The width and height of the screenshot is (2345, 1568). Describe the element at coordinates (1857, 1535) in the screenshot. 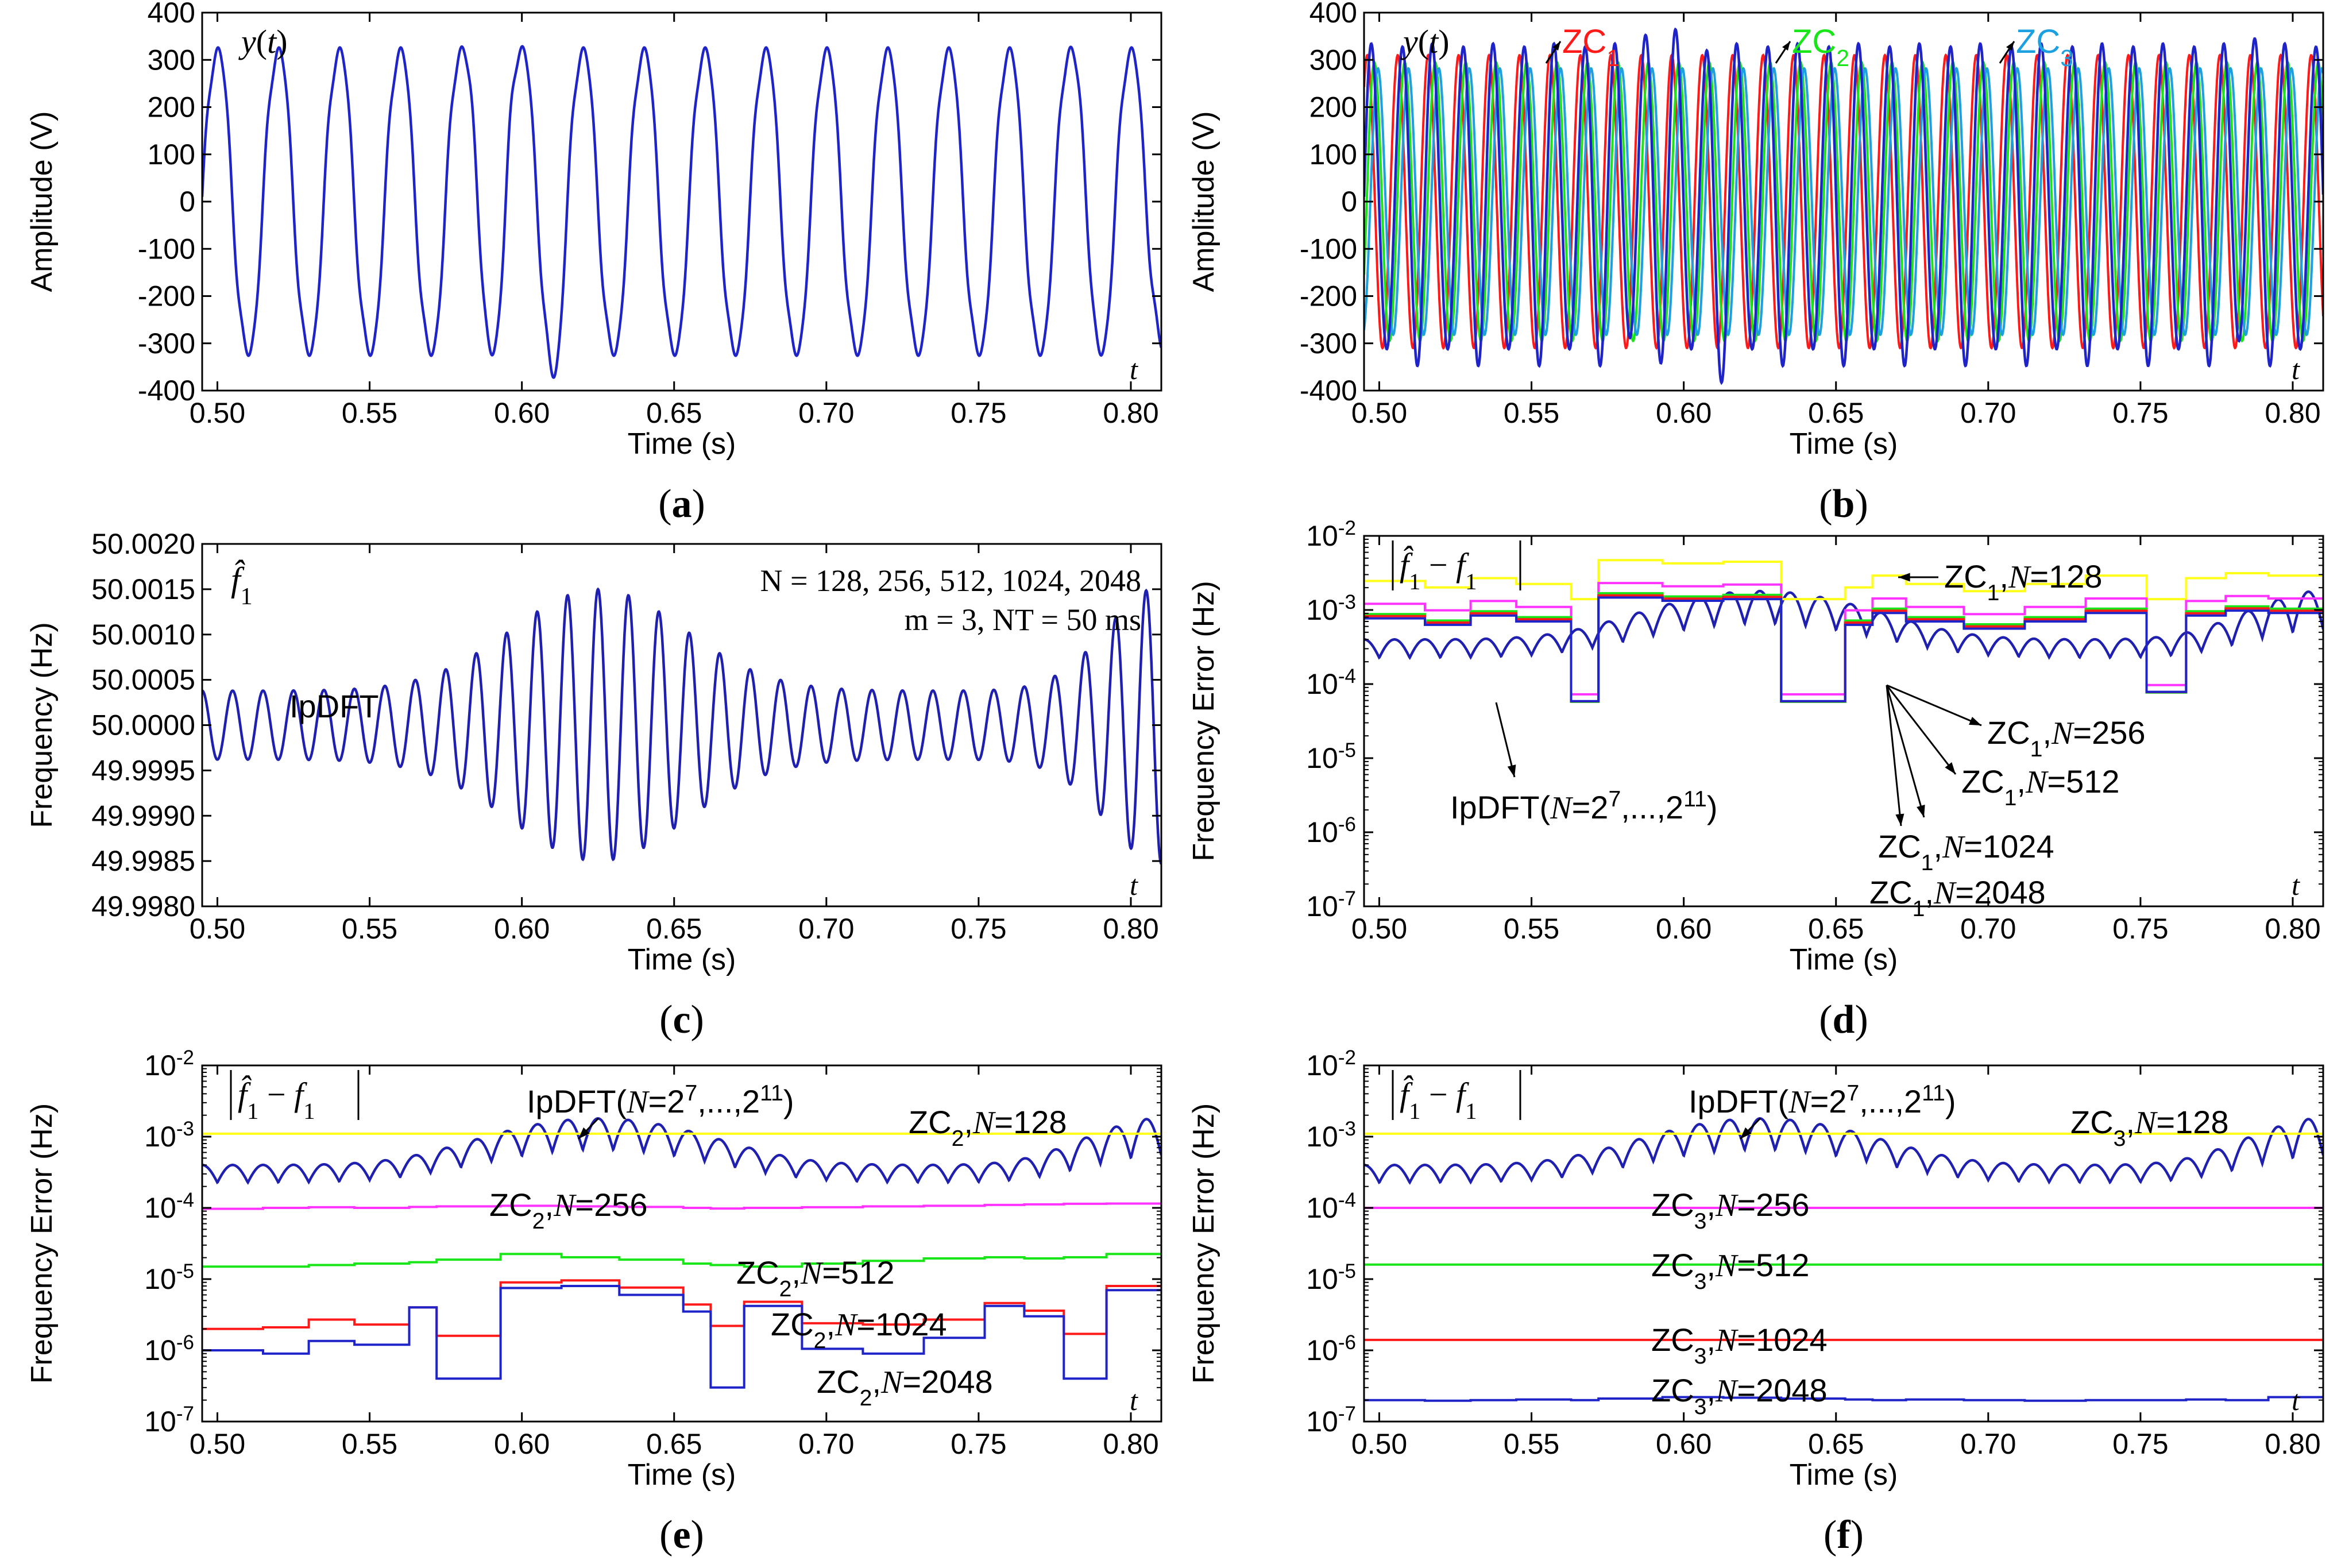

I see `caption-part: )` at that location.